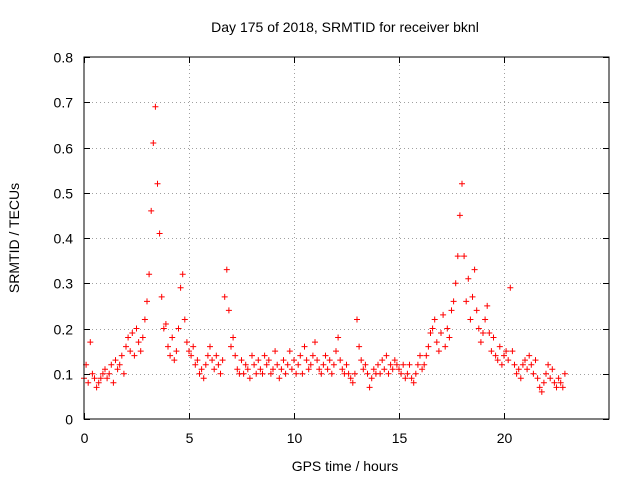 The height and width of the screenshot is (480, 640). I want to click on x-tick-label: 15, so click(400, 438).